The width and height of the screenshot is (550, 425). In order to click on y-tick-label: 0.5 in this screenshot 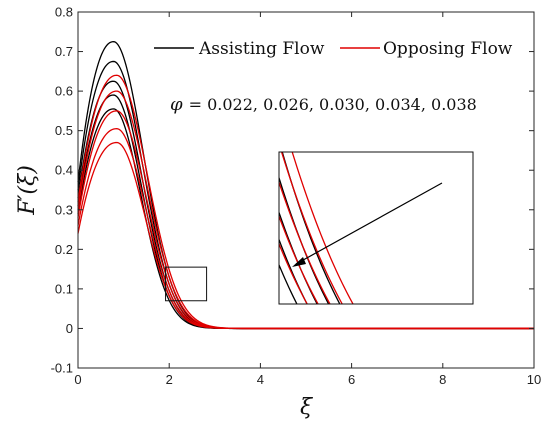, I will do `click(64, 130)`.